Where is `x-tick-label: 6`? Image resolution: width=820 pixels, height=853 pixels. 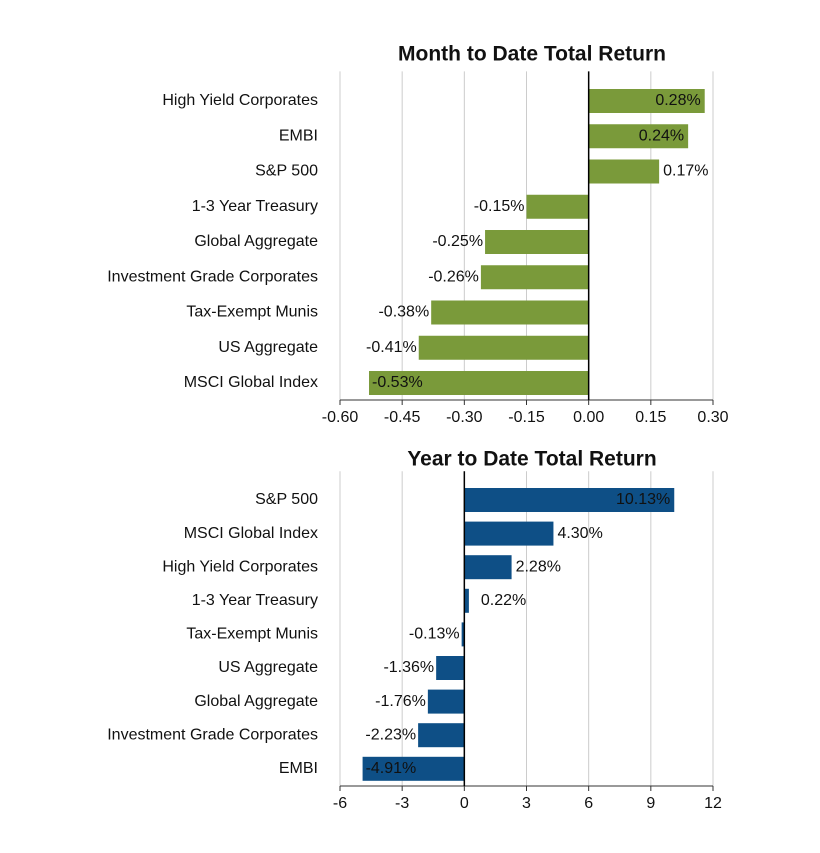 x-tick-label: 6 is located at coordinates (588, 803).